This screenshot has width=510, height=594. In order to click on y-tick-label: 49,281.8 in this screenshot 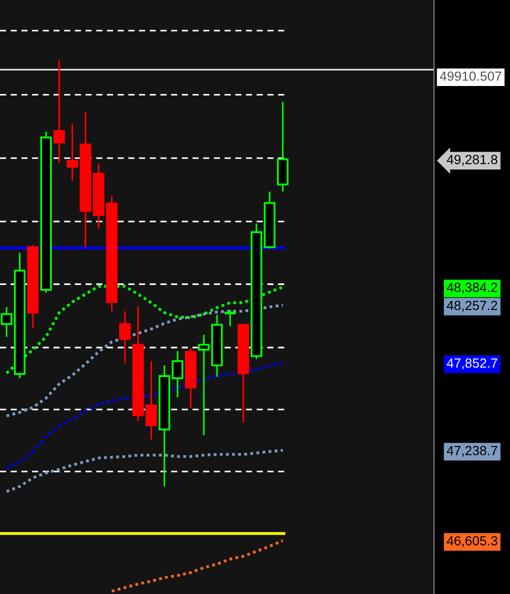, I will do `click(472, 160)`.